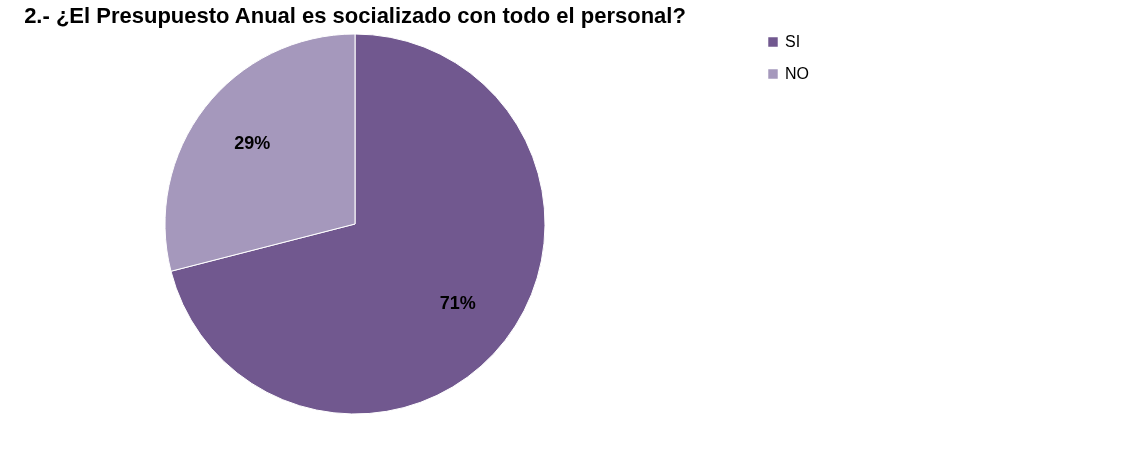  Describe the element at coordinates (457, 302) in the screenshot. I see `data-label: 71%` at that location.